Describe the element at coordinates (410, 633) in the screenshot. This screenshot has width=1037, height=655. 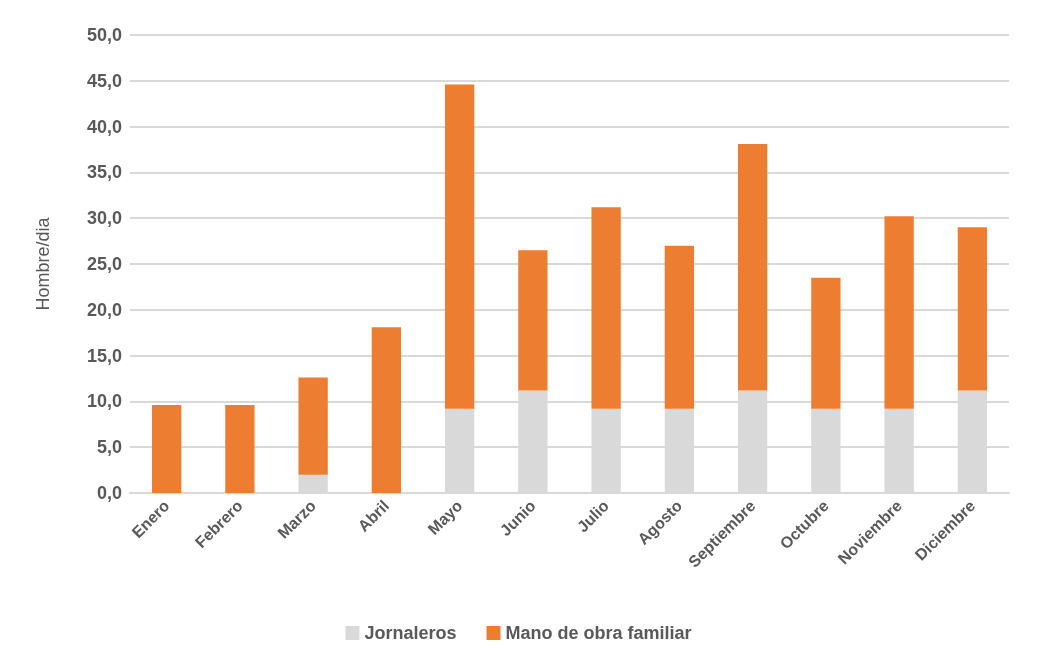
I see `legend-label: Jornaleros` at that location.